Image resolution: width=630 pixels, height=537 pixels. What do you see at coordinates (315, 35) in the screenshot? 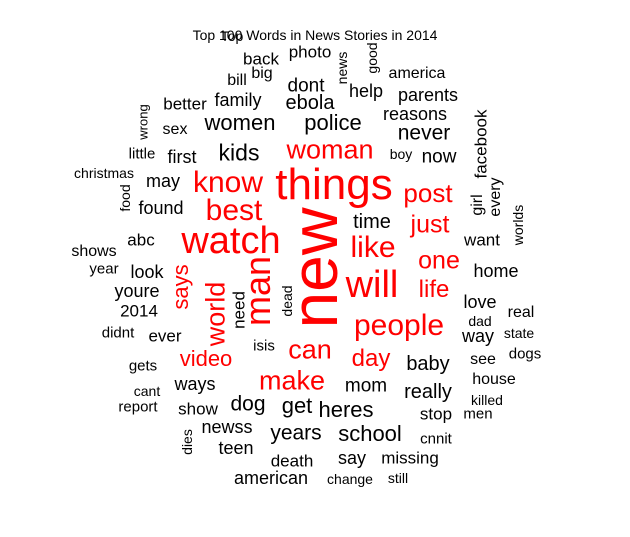
I see `cloud-title: Top 100 Words in News Stories in 2014` at bounding box center [315, 35].